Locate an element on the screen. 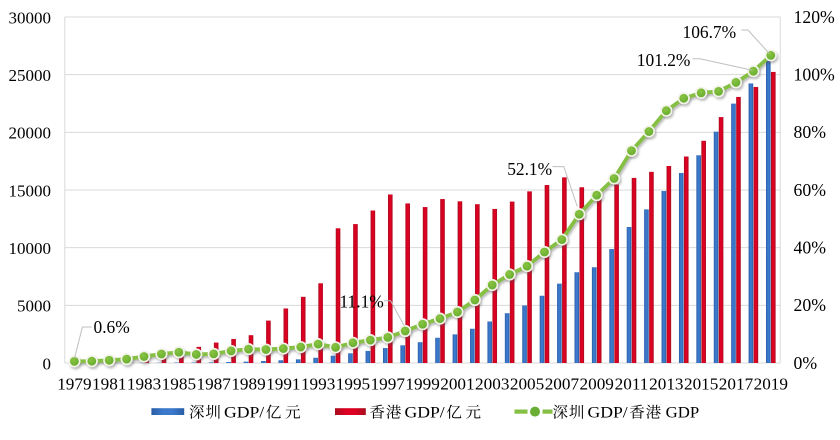  svg-text: 10000 is located at coordinates (30, 248).